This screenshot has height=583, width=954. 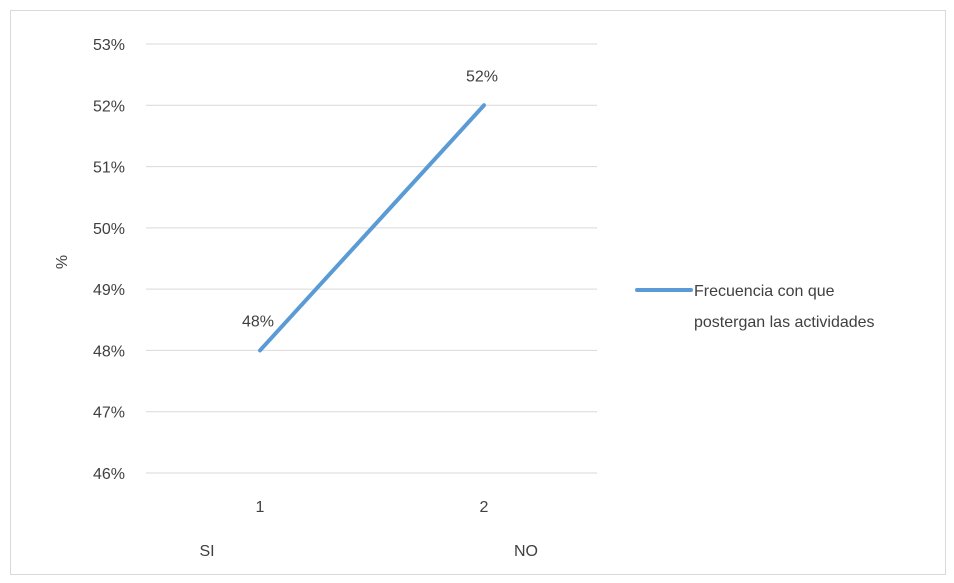 I want to click on y-tick-label: 48%, so click(x=109, y=351).